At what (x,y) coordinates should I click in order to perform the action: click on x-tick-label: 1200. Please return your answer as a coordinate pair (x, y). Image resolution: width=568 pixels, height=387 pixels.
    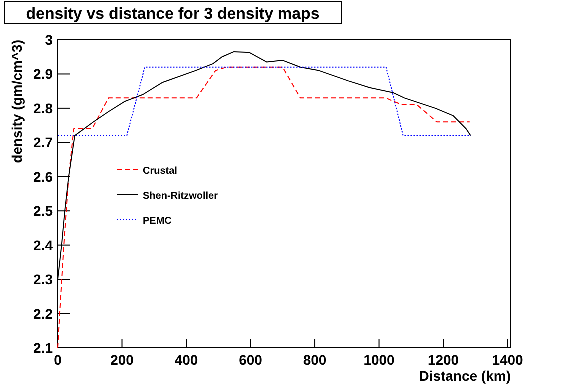
    Looking at the image, I should click on (444, 360).